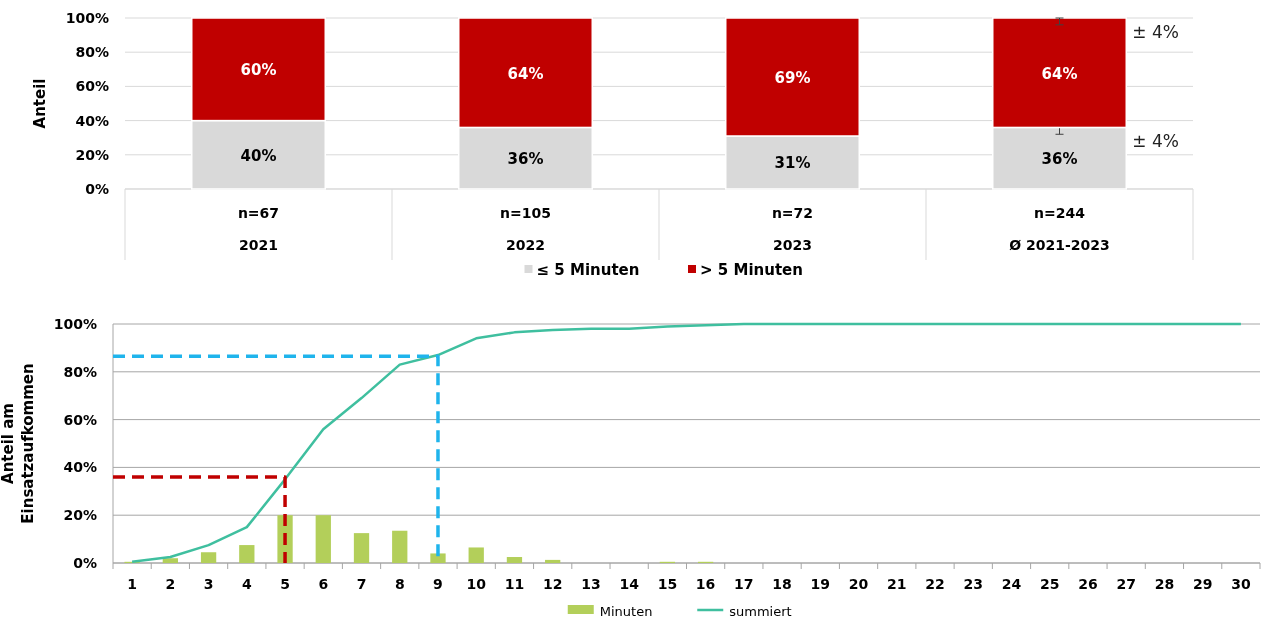  What do you see at coordinates (1059, 229) in the screenshot?
I see `x-tick-label: n=244 Ø 2021-2023` at bounding box center [1059, 229].